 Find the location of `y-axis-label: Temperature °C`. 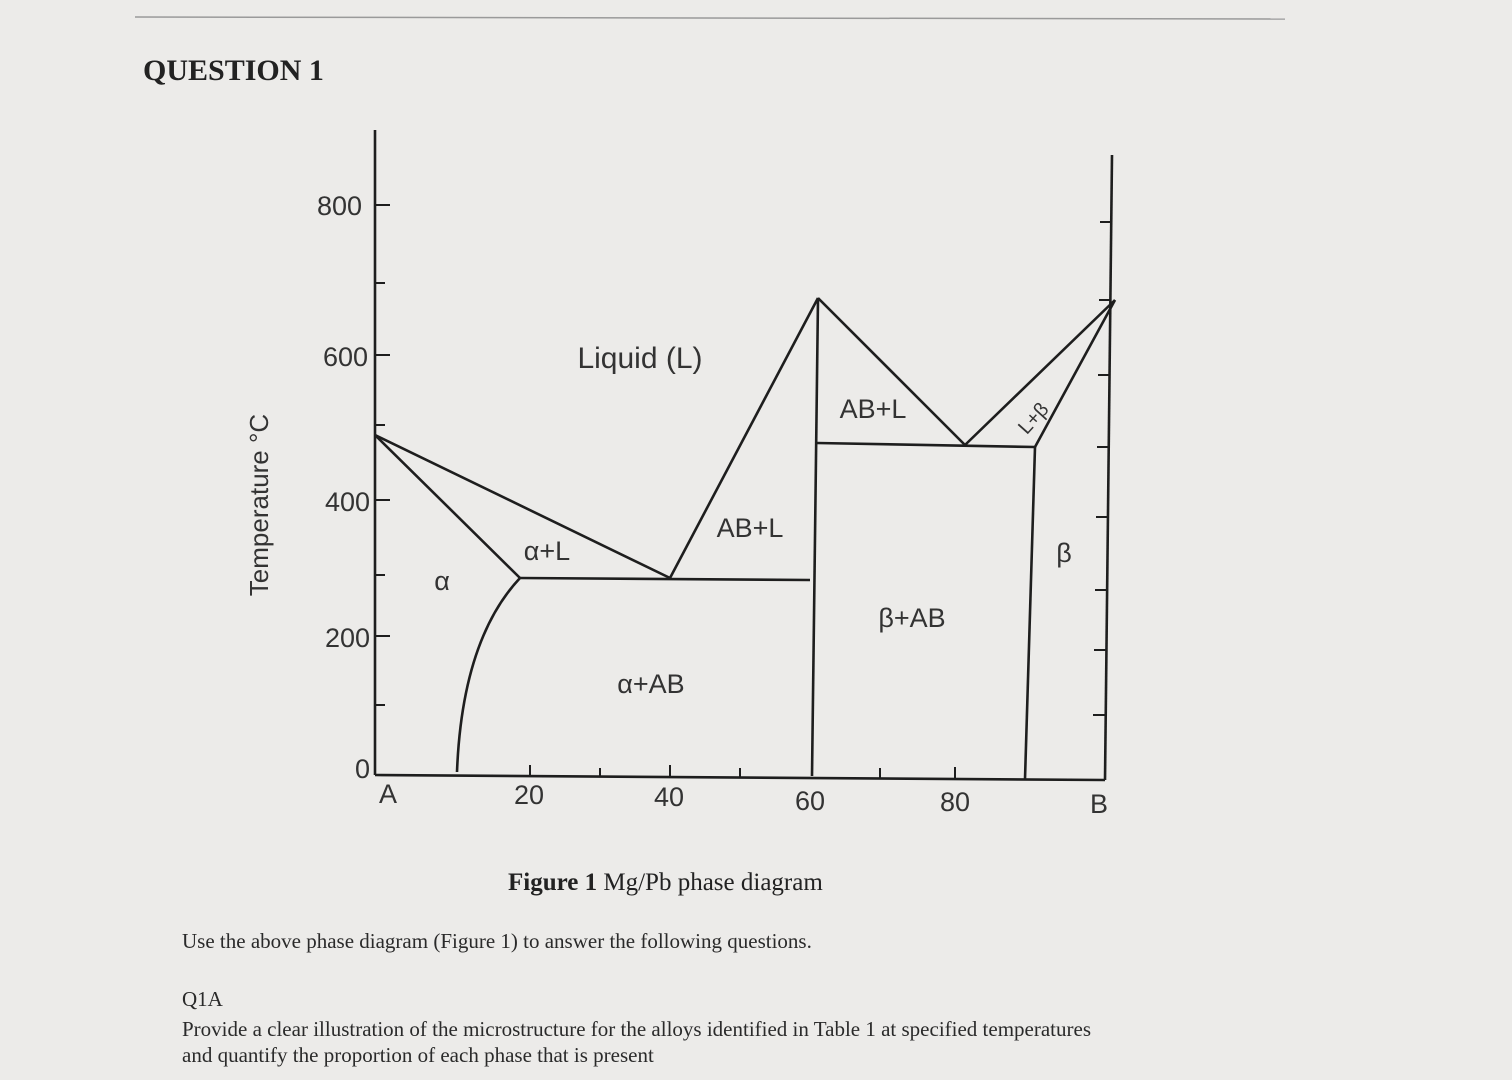

y-axis-label: Temperature °C is located at coordinates (259, 505).